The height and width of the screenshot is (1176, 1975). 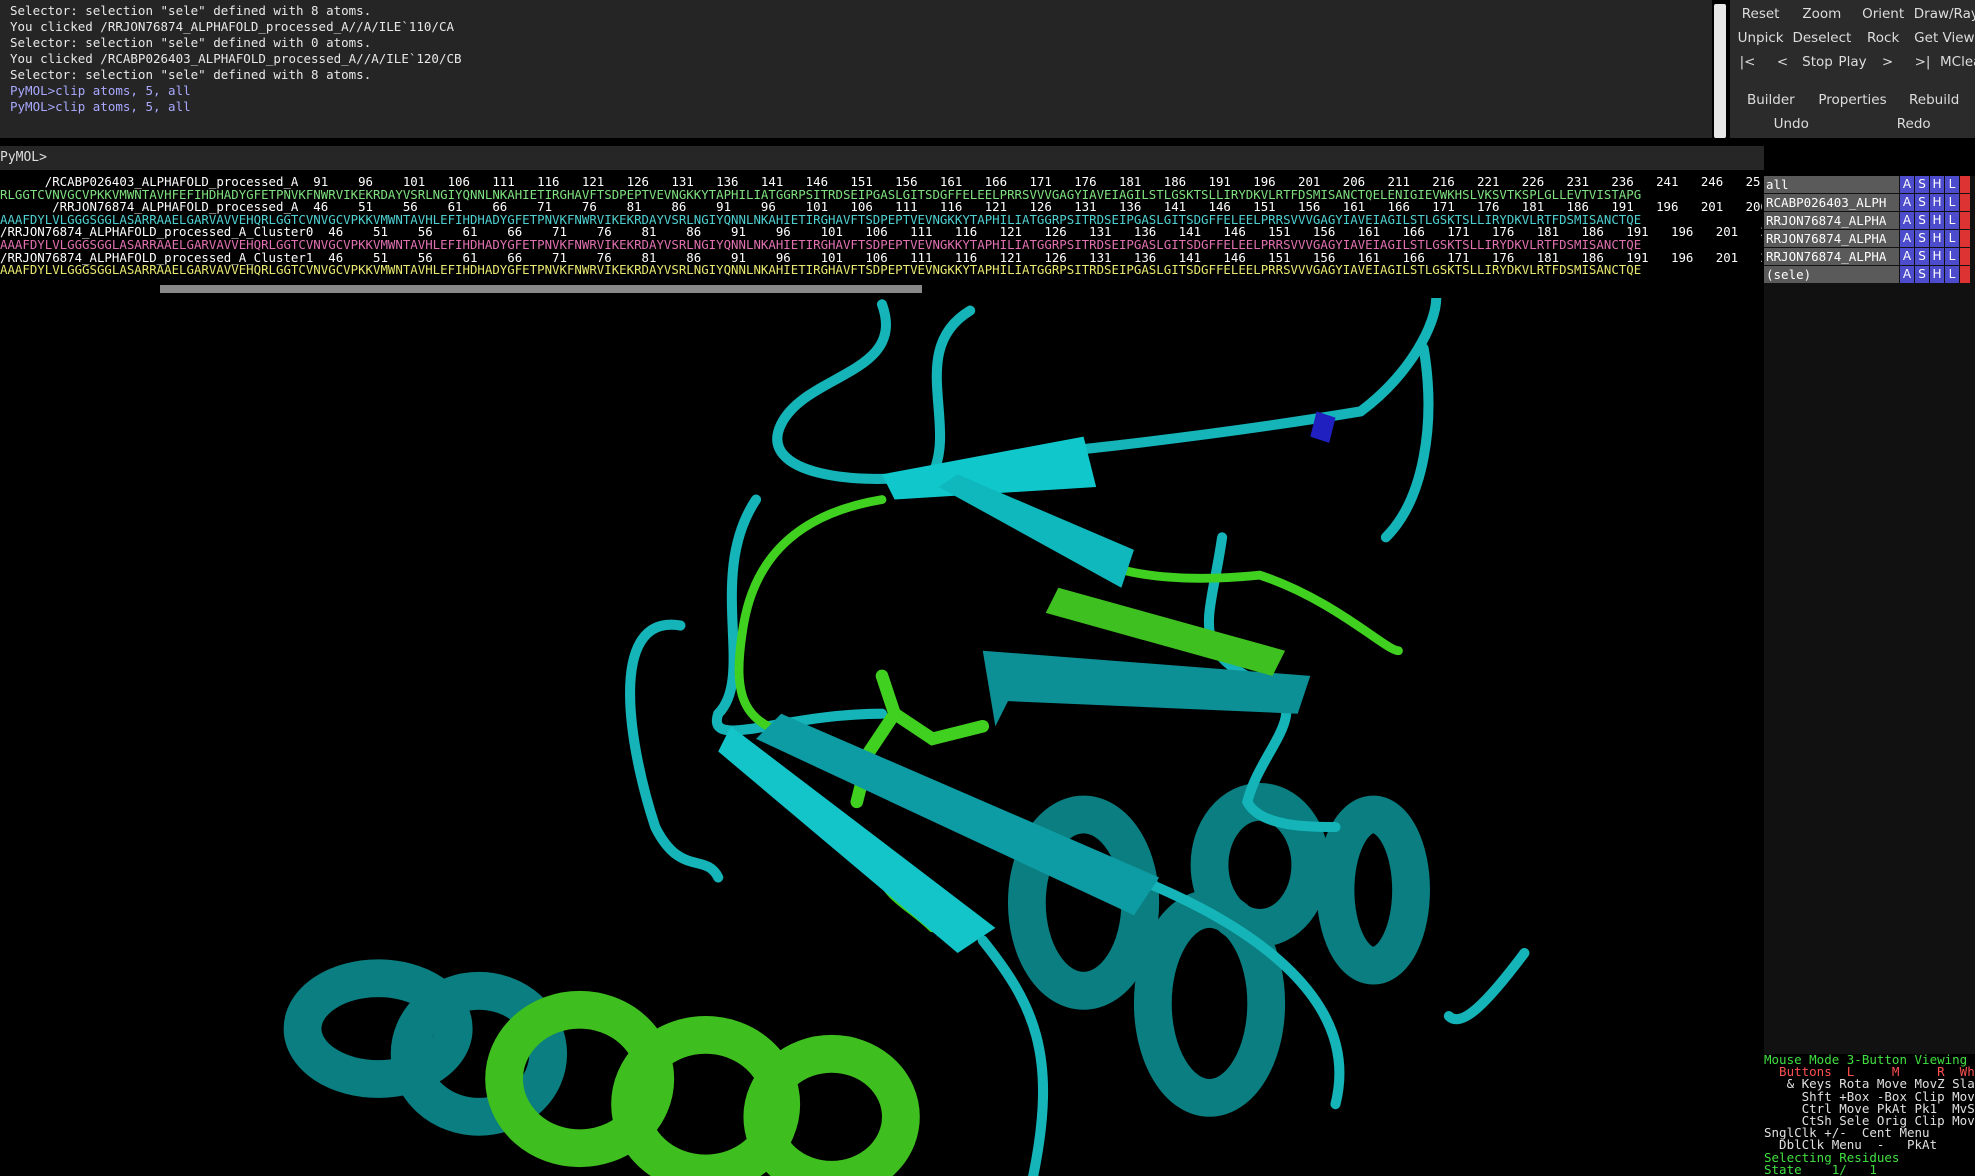 I want to click on mouse-line: DblClk Menu - PkAt, so click(x=1851, y=1145).